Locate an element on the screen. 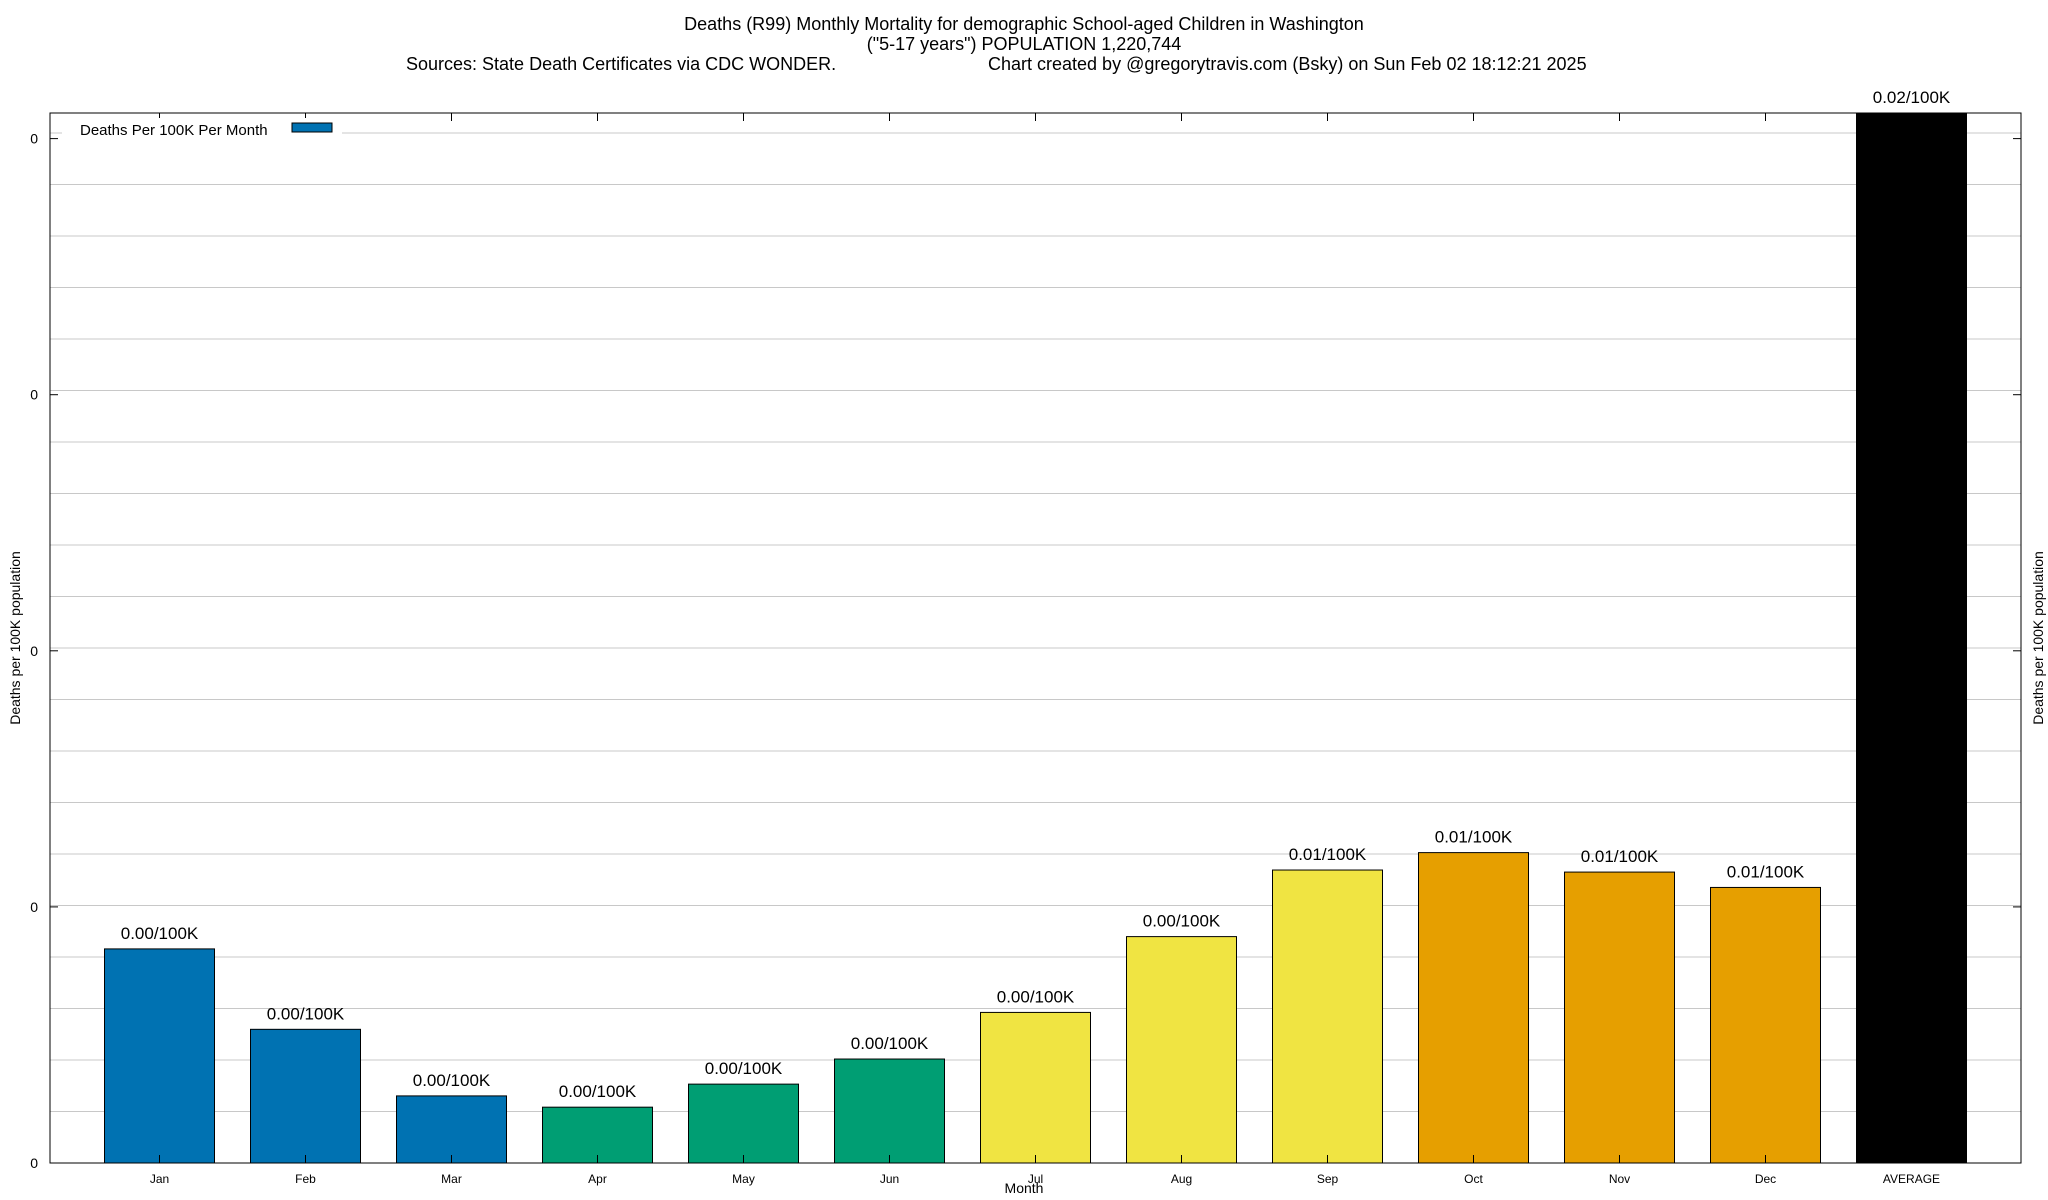 The height and width of the screenshot is (1200, 2048). bar-dec is located at coordinates (1765, 1025).